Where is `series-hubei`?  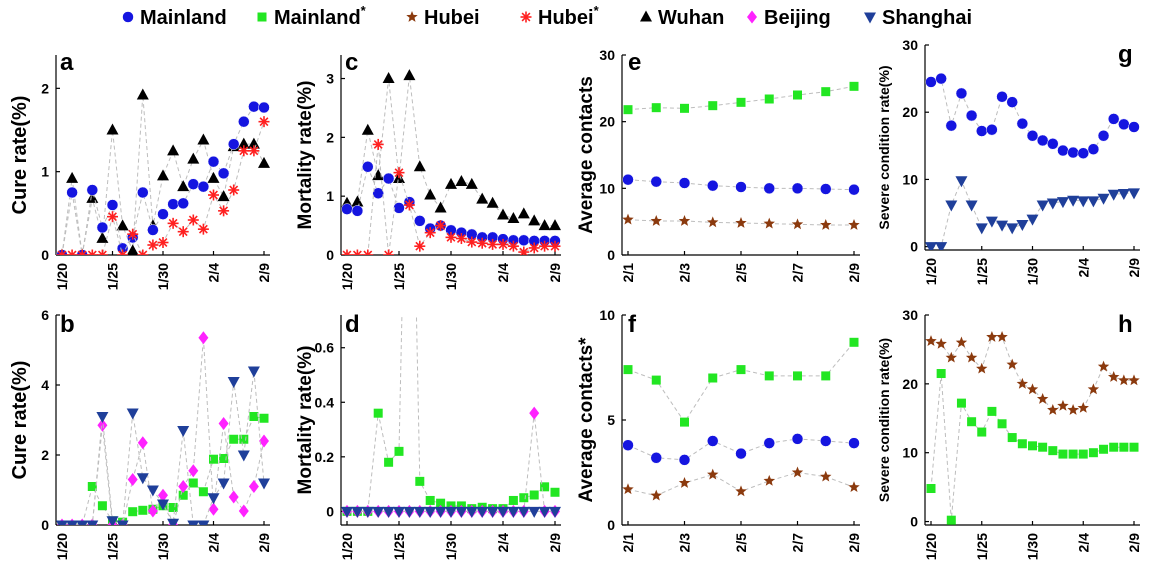
series-hubei is located at coordinates (1032, 373).